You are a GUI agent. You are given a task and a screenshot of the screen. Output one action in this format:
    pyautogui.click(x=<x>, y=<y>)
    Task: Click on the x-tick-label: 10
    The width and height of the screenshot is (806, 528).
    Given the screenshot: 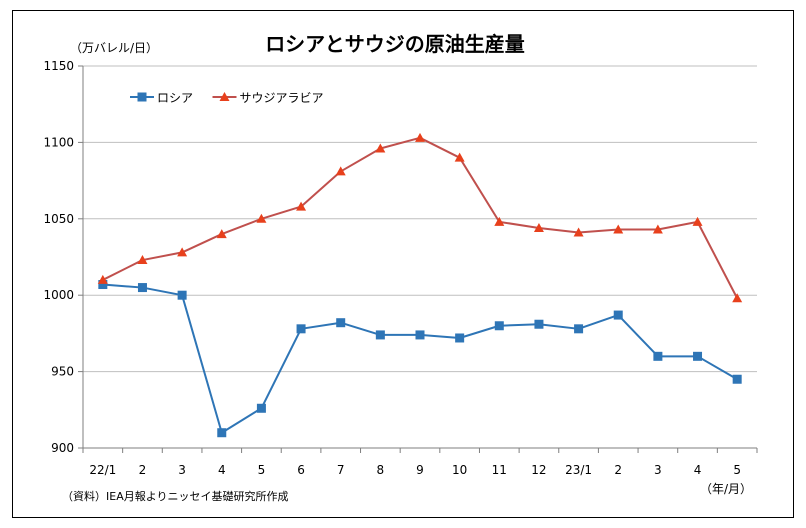 What is the action you would take?
    pyautogui.click(x=459, y=470)
    